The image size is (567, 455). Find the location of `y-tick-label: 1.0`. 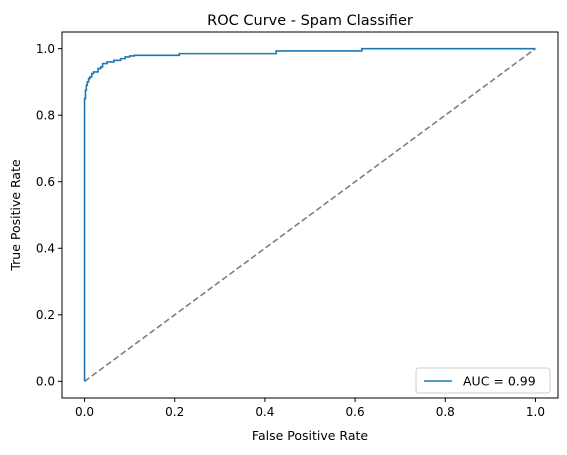

y-tick-label: 1.0 is located at coordinates (45, 49).